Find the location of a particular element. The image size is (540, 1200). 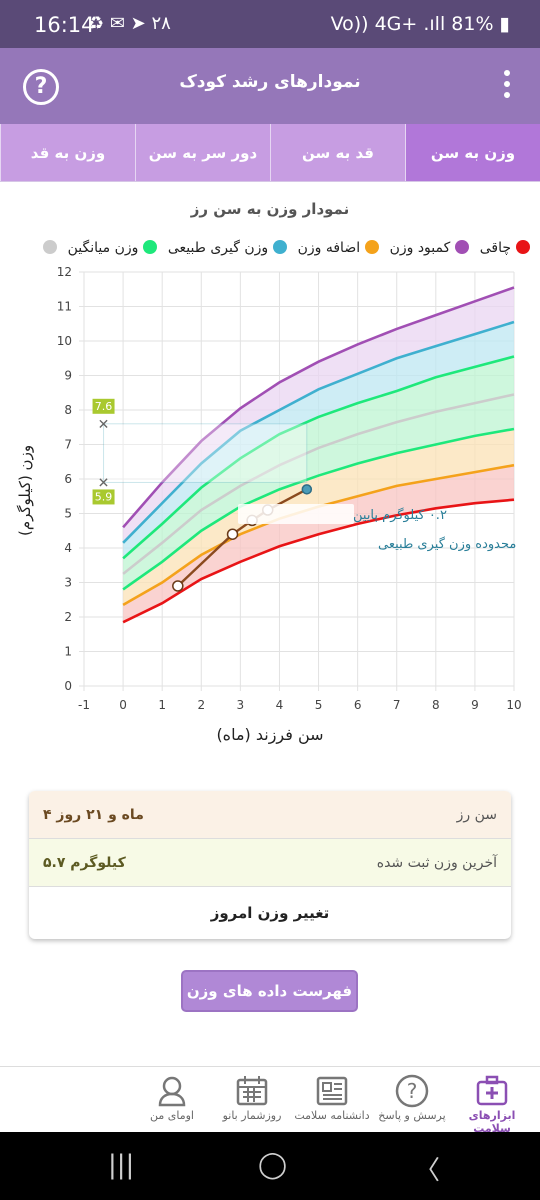

nav-label: پرسش و پاسخ is located at coordinates (412, 1115).